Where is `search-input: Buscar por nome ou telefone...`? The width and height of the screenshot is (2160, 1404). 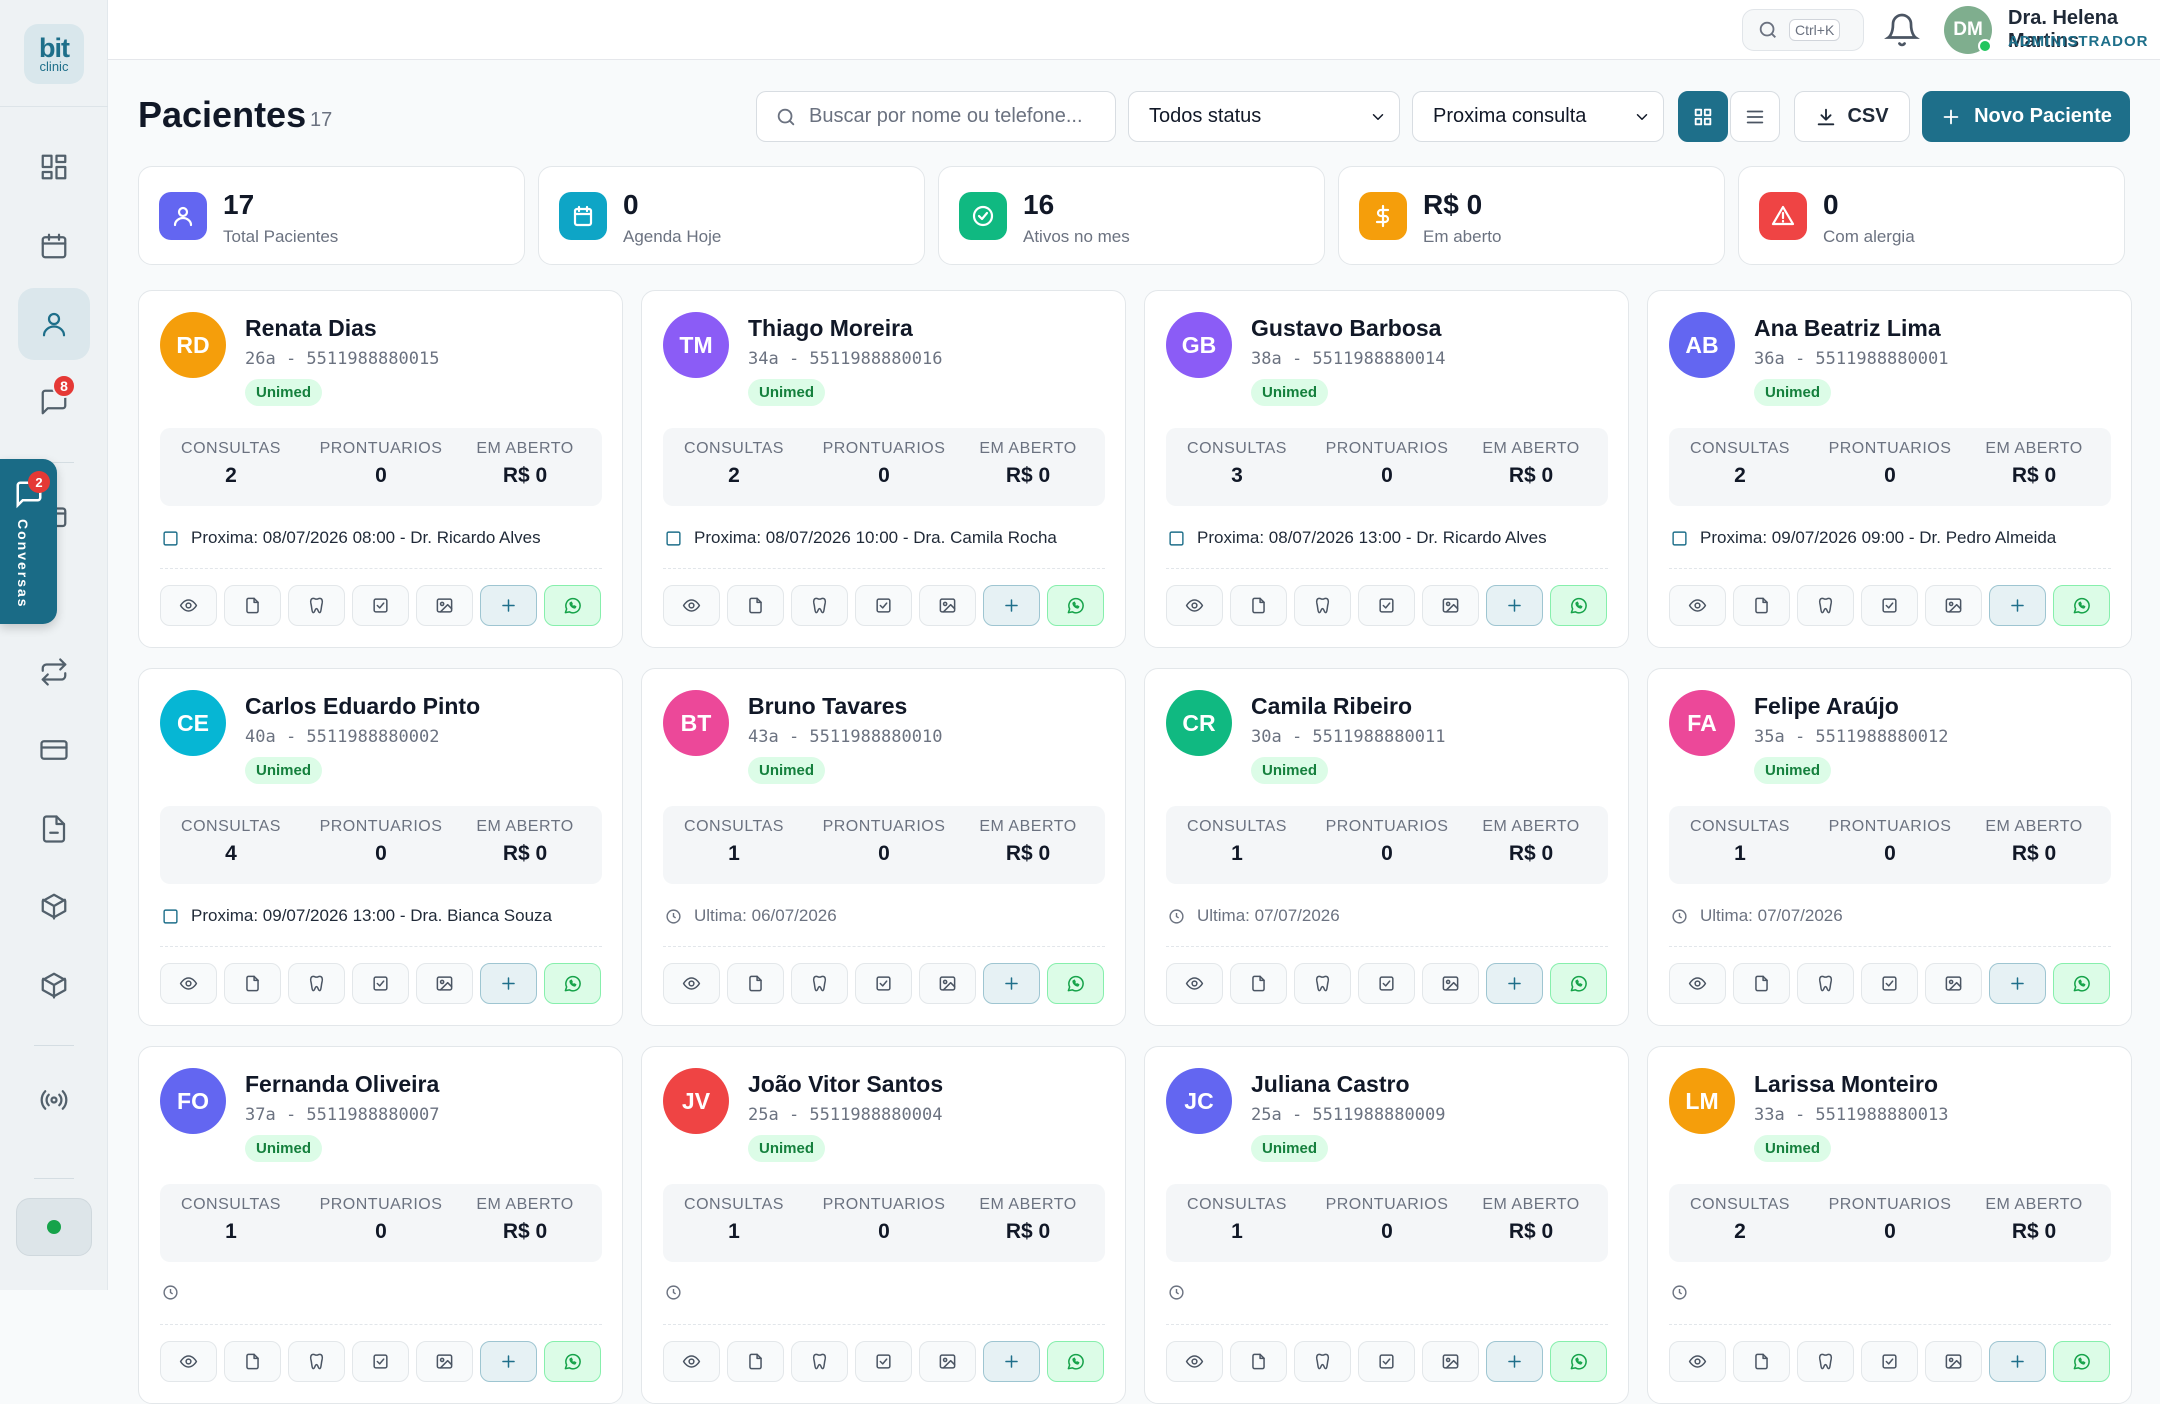 search-input: Buscar por nome ou telefone... is located at coordinates (936, 116).